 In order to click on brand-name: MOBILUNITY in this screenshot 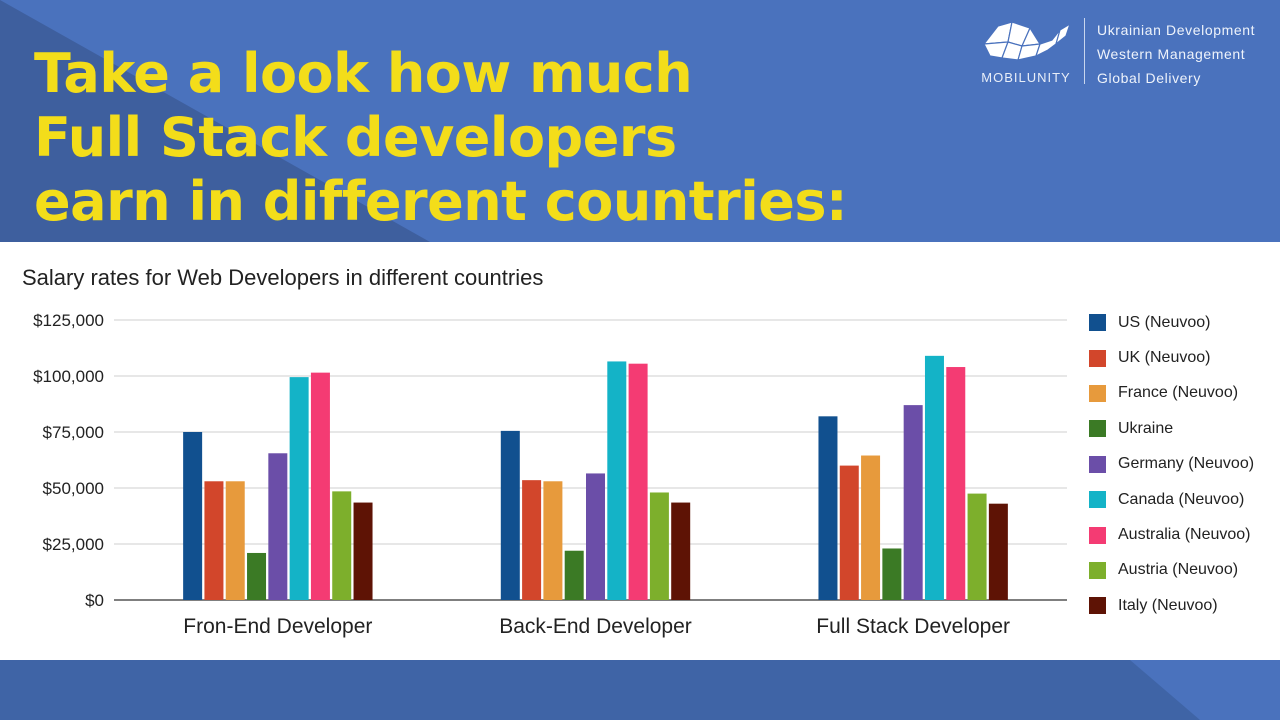, I will do `click(1026, 77)`.